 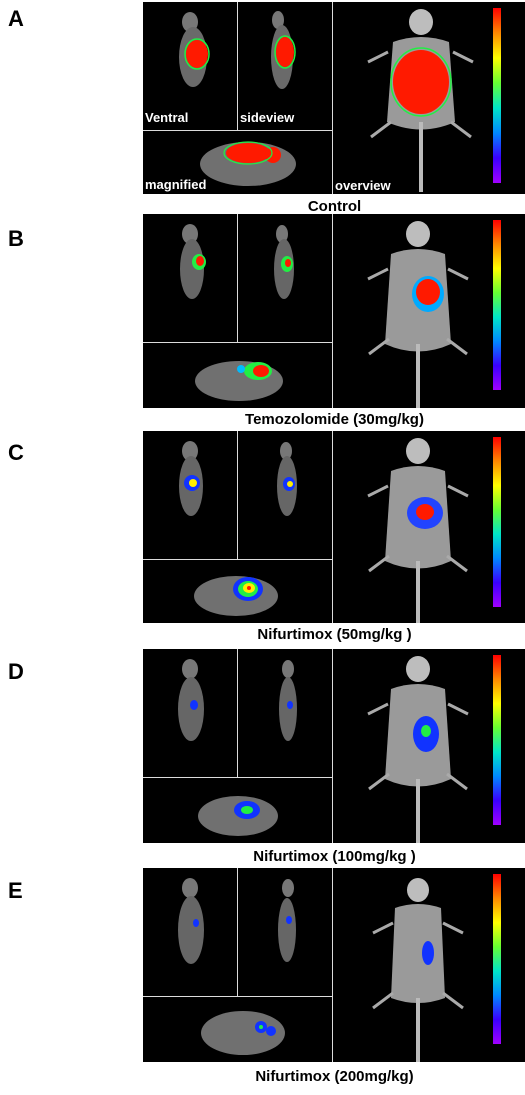 What do you see at coordinates (16, 238) in the screenshot?
I see `panel-letter-b: B` at bounding box center [16, 238].